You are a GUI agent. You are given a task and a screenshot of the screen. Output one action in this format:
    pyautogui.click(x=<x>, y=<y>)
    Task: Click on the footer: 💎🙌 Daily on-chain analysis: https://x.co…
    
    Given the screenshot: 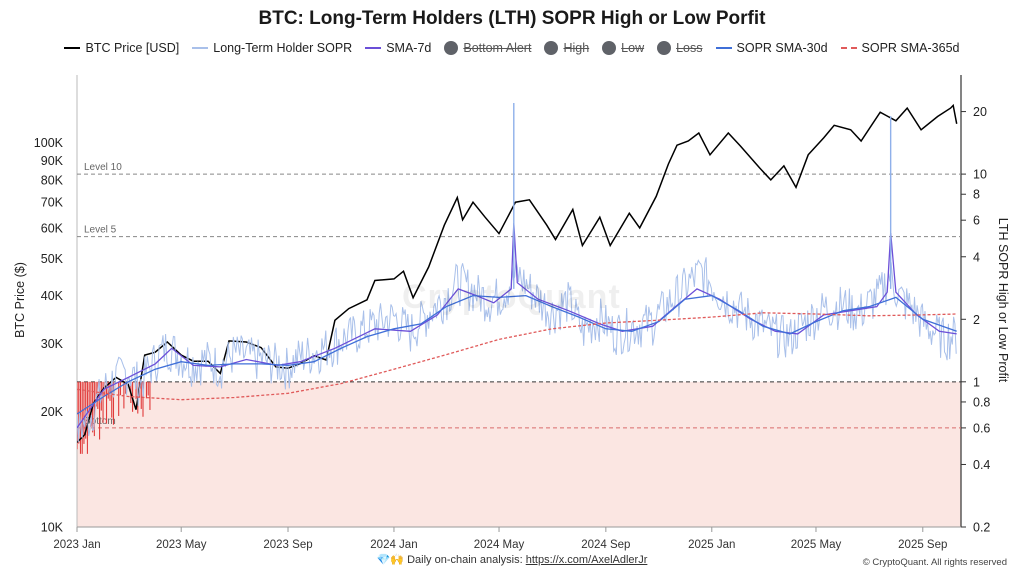 What is the action you would take?
    pyautogui.click(x=512, y=559)
    